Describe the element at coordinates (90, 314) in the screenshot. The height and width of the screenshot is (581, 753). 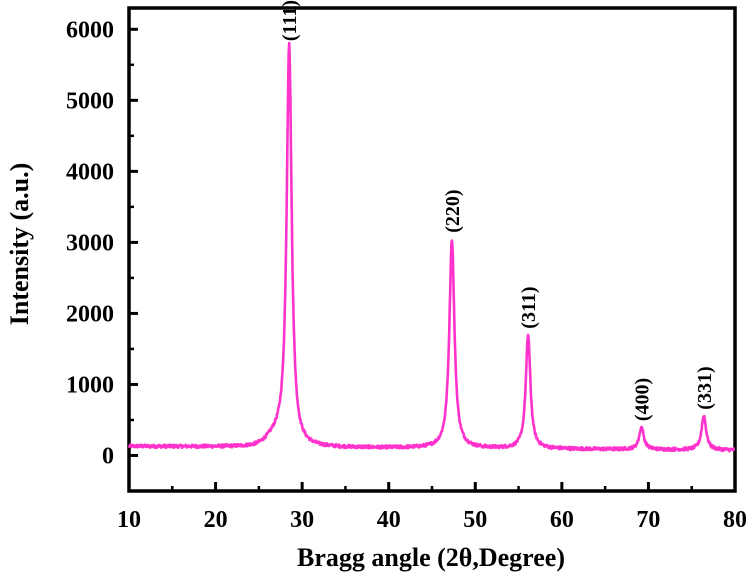
I see `y-tick-label-2000: 2000` at that location.